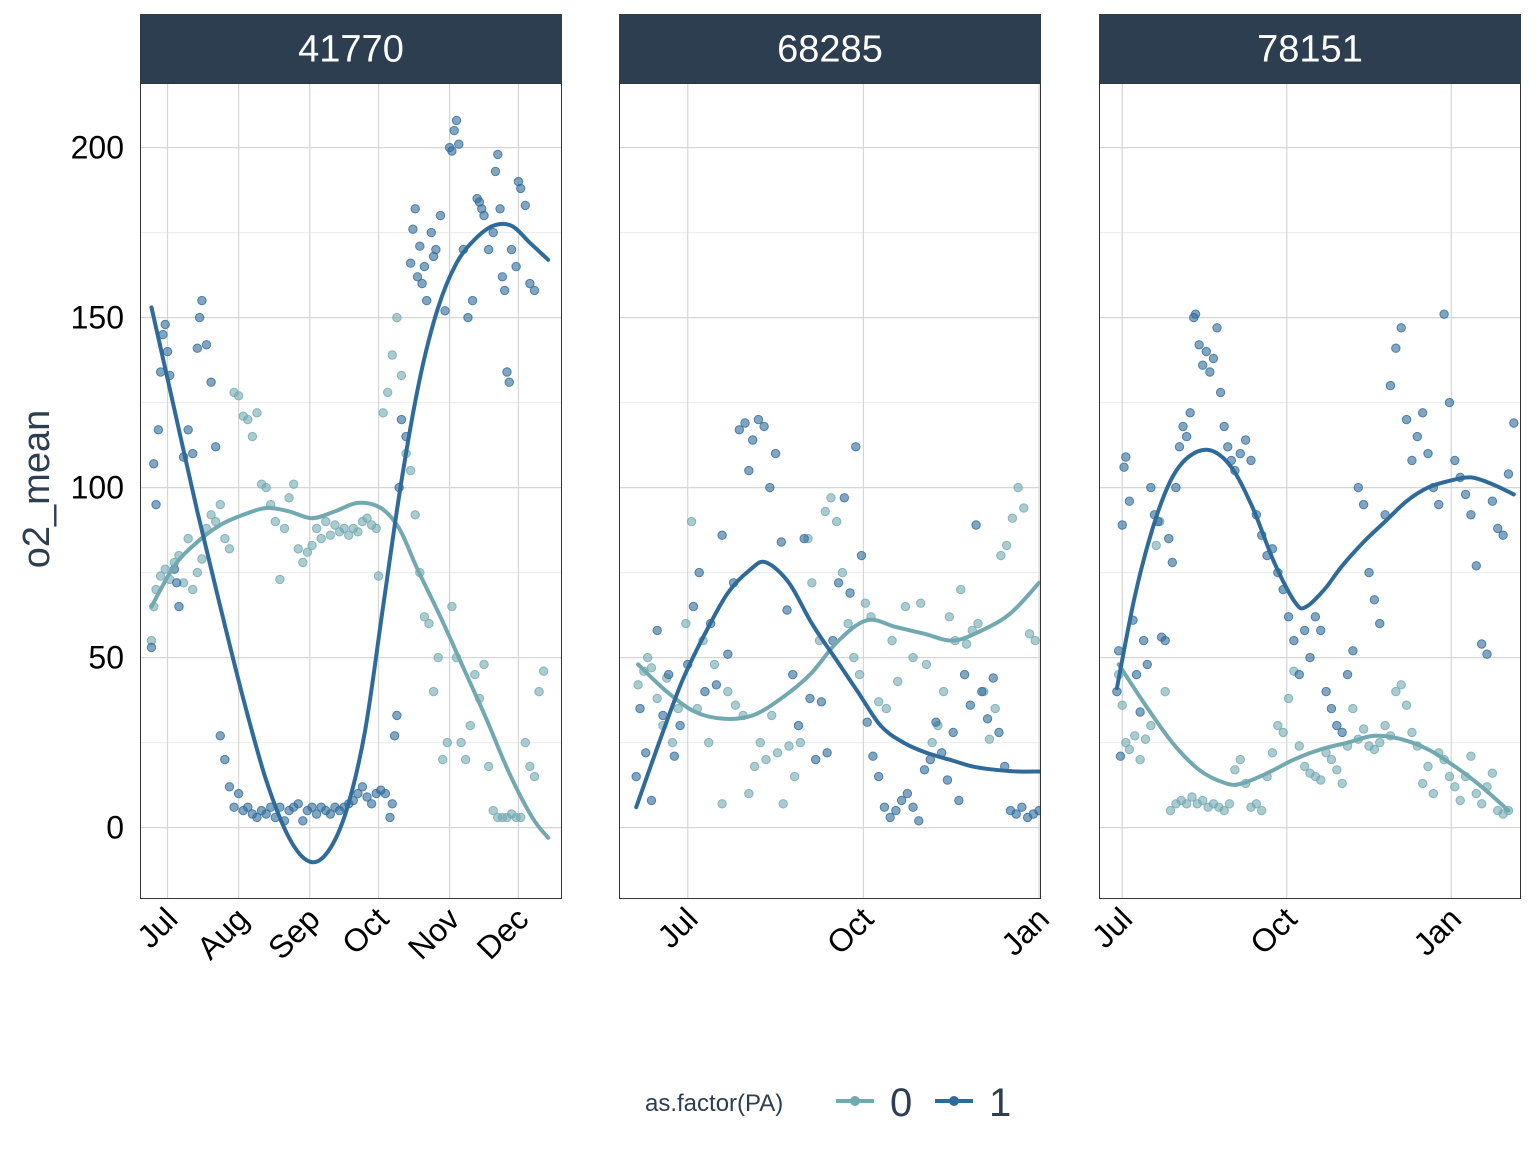  Describe the element at coordinates (223, 933) in the screenshot. I see `x-tick-label: Aug` at that location.